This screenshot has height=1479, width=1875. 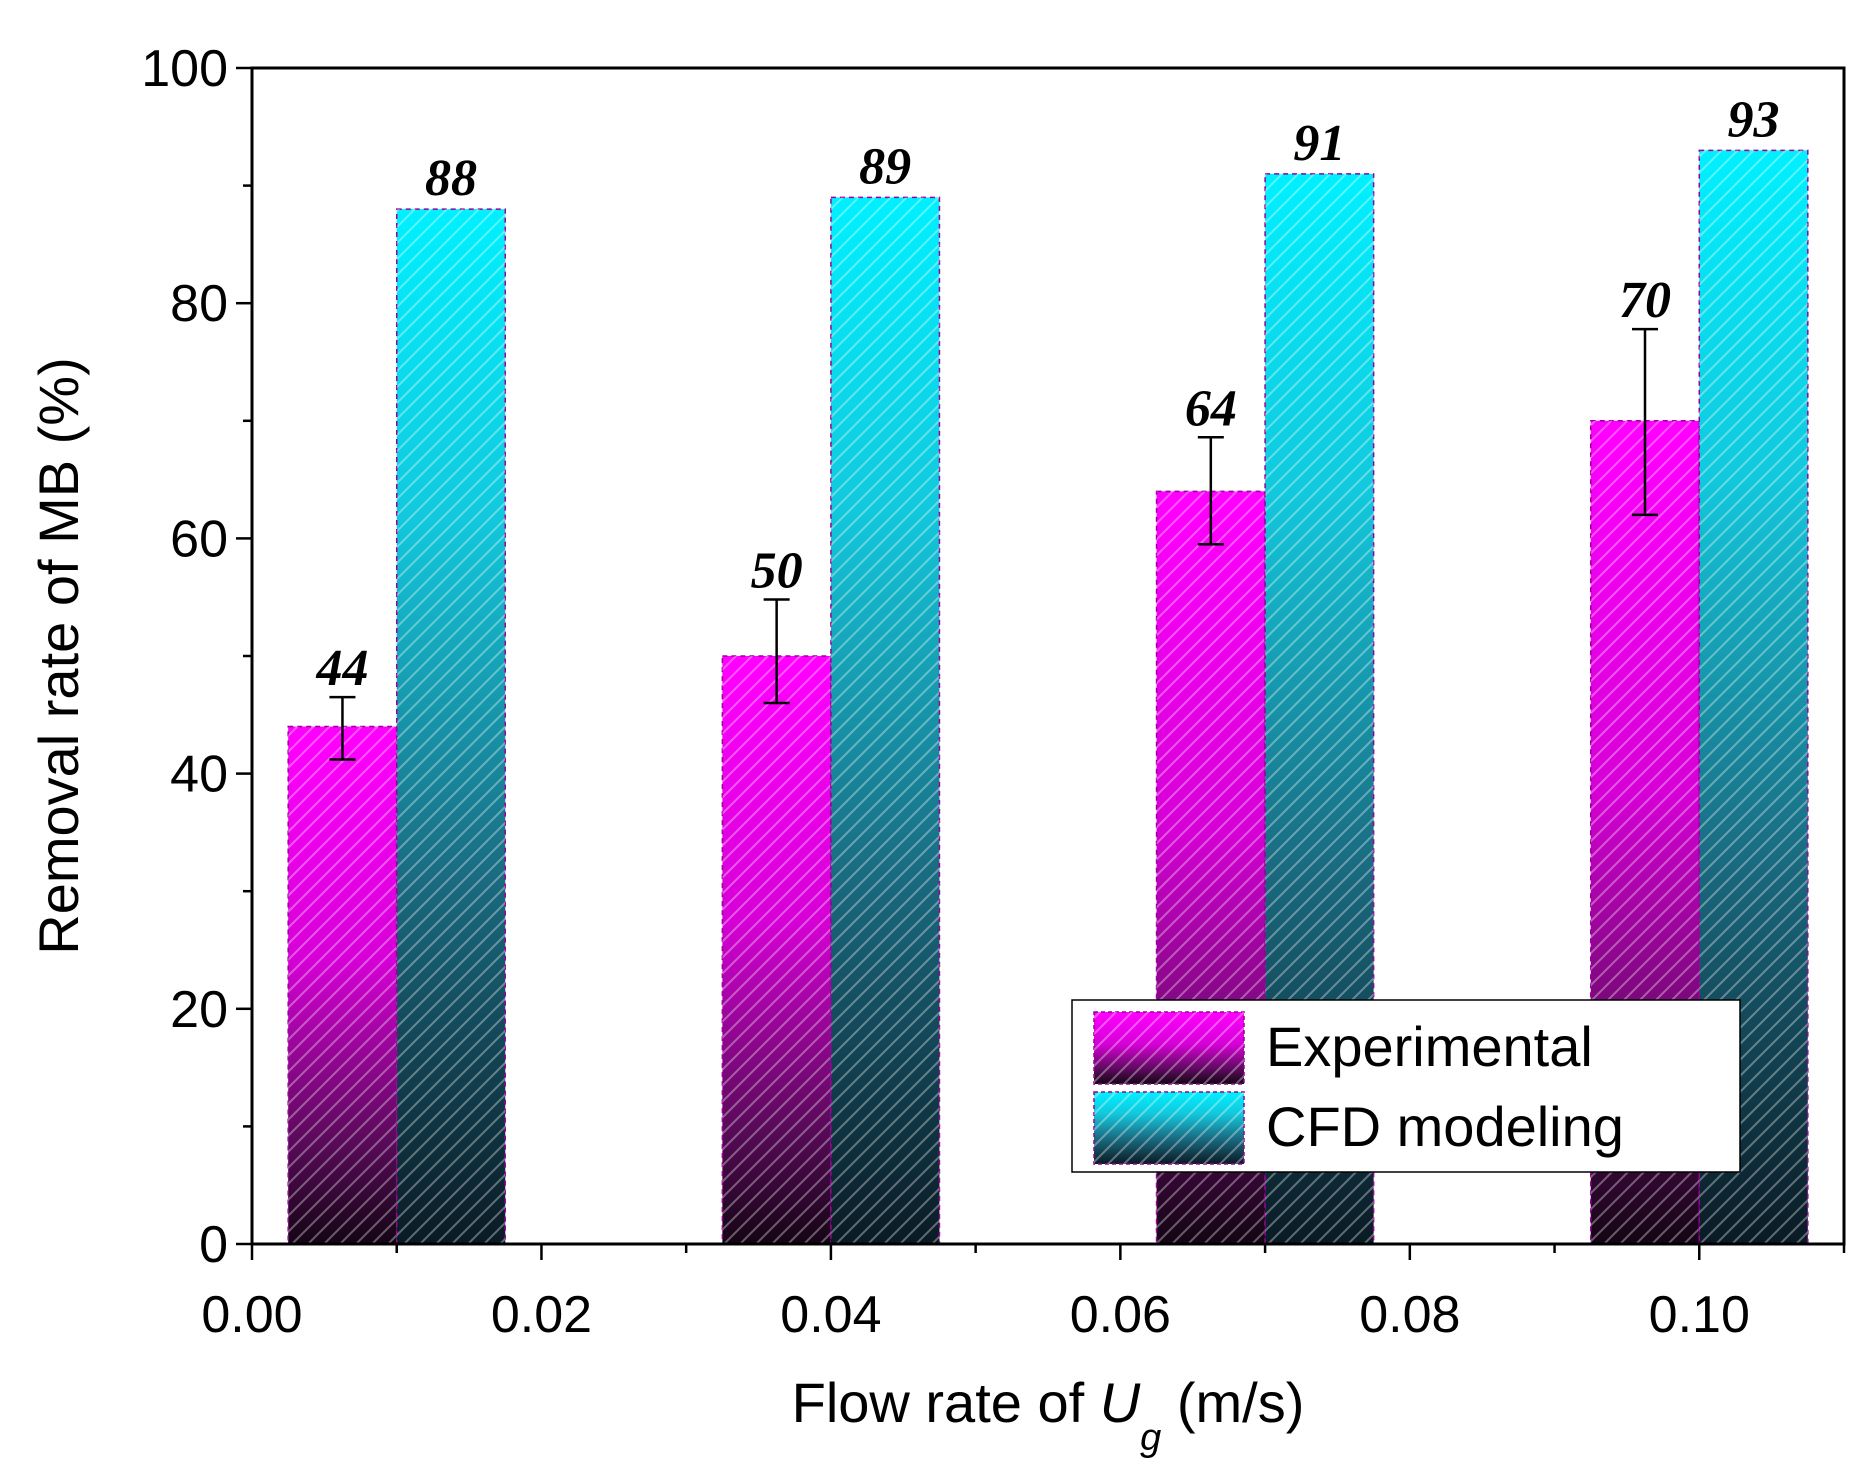 I want to click on x-axis-title-subscript: g, so click(x=1150, y=1438).